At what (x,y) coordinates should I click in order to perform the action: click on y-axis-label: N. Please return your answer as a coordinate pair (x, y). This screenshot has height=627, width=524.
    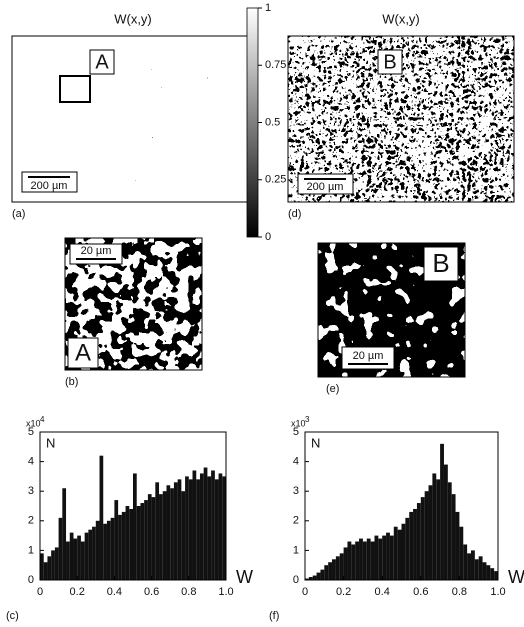
    Looking at the image, I should click on (315, 442).